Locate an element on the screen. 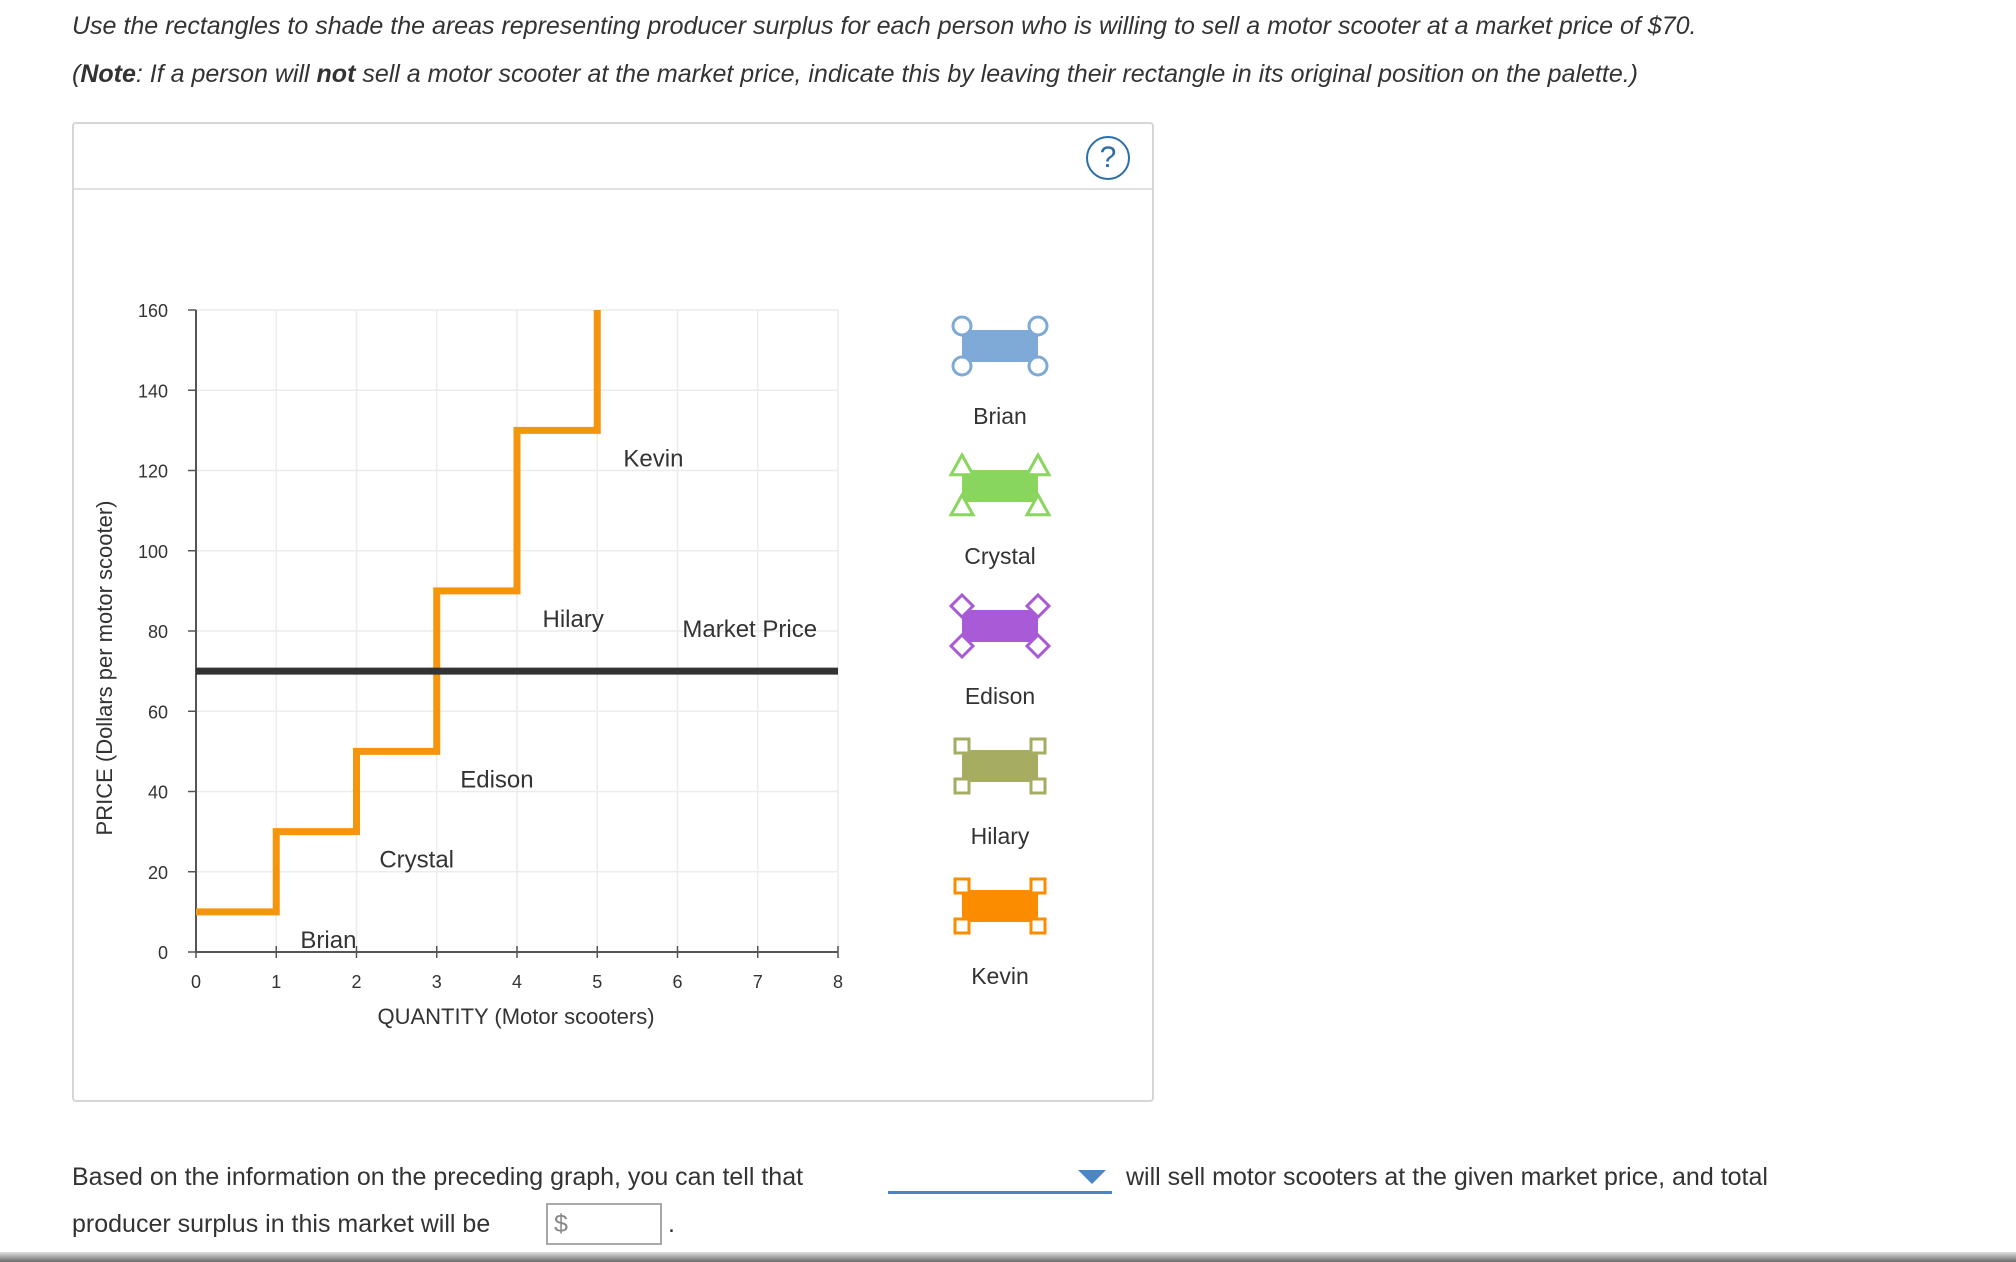 The width and height of the screenshot is (2016, 1262). x-tick-label: 6 is located at coordinates (677, 982).